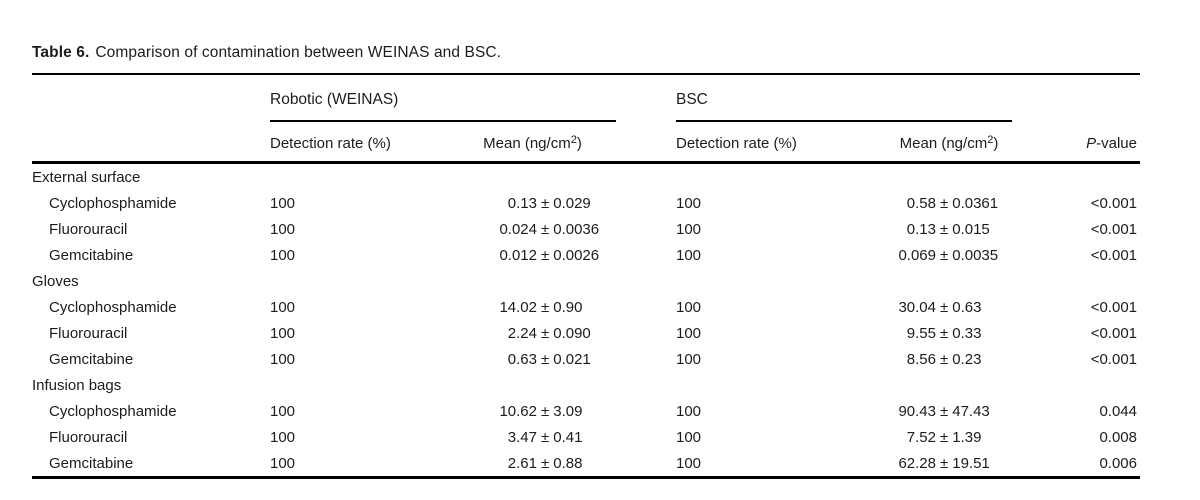 Image resolution: width=1200 pixels, height=500 pixels. What do you see at coordinates (1118, 411) in the screenshot?
I see `p-value: 0.044` at bounding box center [1118, 411].